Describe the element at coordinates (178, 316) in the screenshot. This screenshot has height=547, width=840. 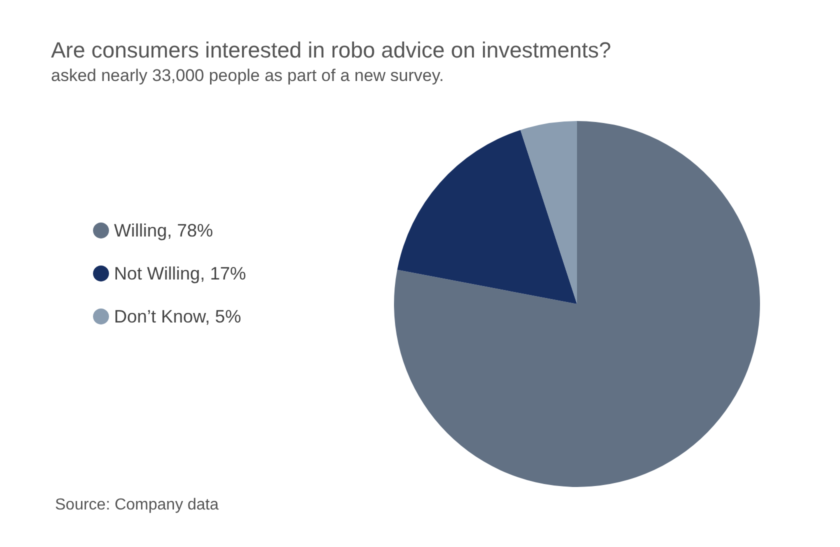
I see `legend-label: Don’t Know, 5%` at that location.